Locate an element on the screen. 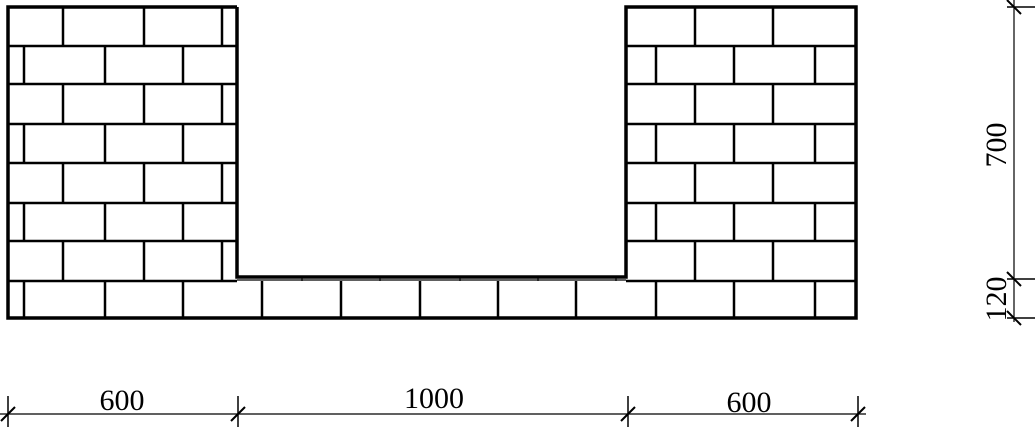 This screenshot has height=427, width=1035. dim-base-thickness: 120 is located at coordinates (996, 299).